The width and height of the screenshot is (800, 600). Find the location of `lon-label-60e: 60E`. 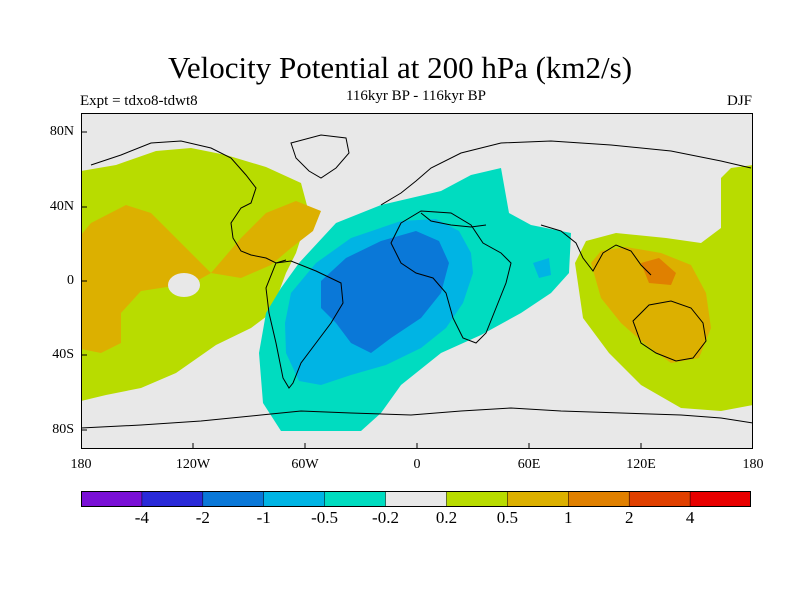

lon-label-60e: 60E is located at coordinates (529, 464).